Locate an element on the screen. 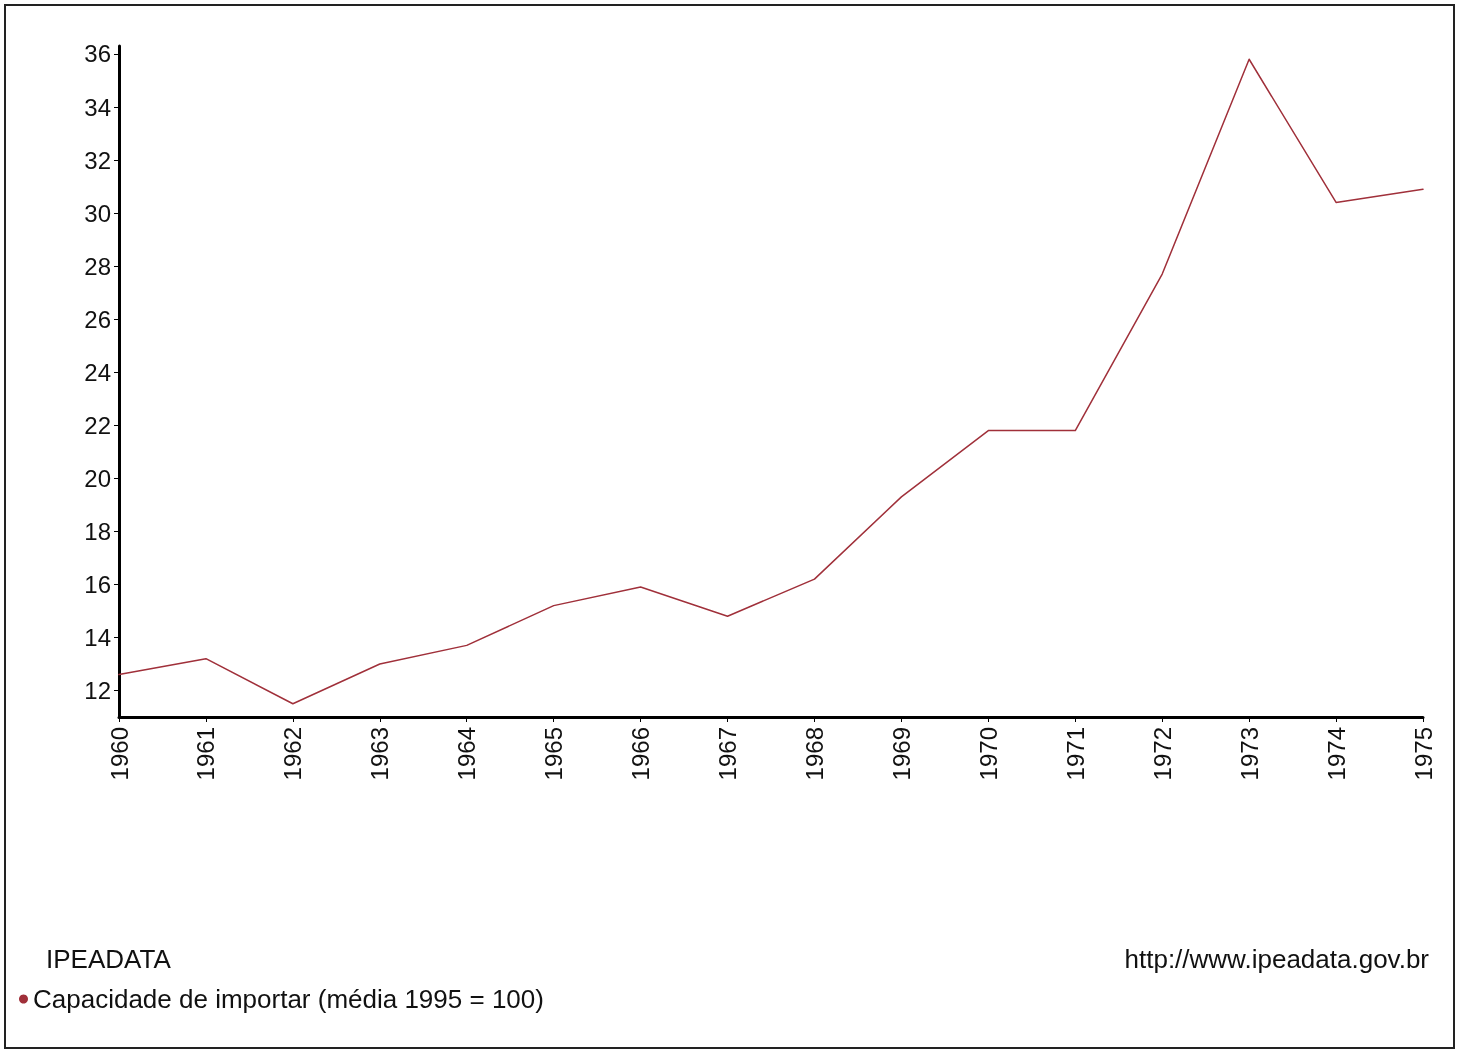 The height and width of the screenshot is (1055, 1461). y-tick-label: 16 is located at coordinates (97, 584).